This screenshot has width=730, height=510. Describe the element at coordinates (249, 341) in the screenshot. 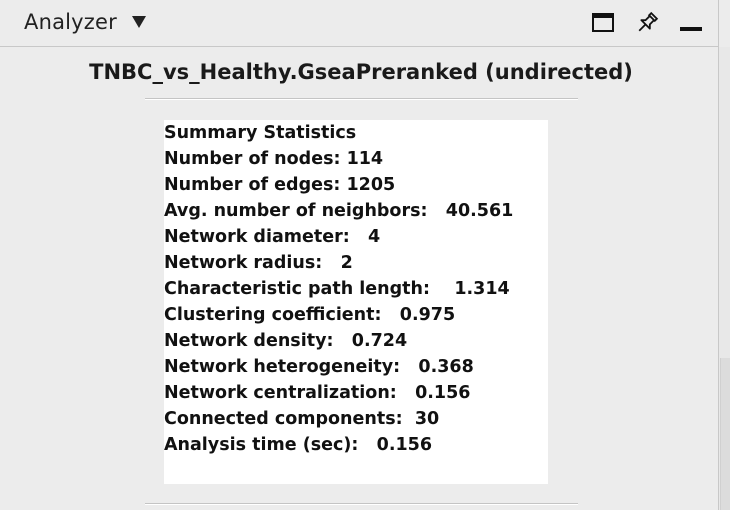

I see `stat-label: Network density:` at that location.